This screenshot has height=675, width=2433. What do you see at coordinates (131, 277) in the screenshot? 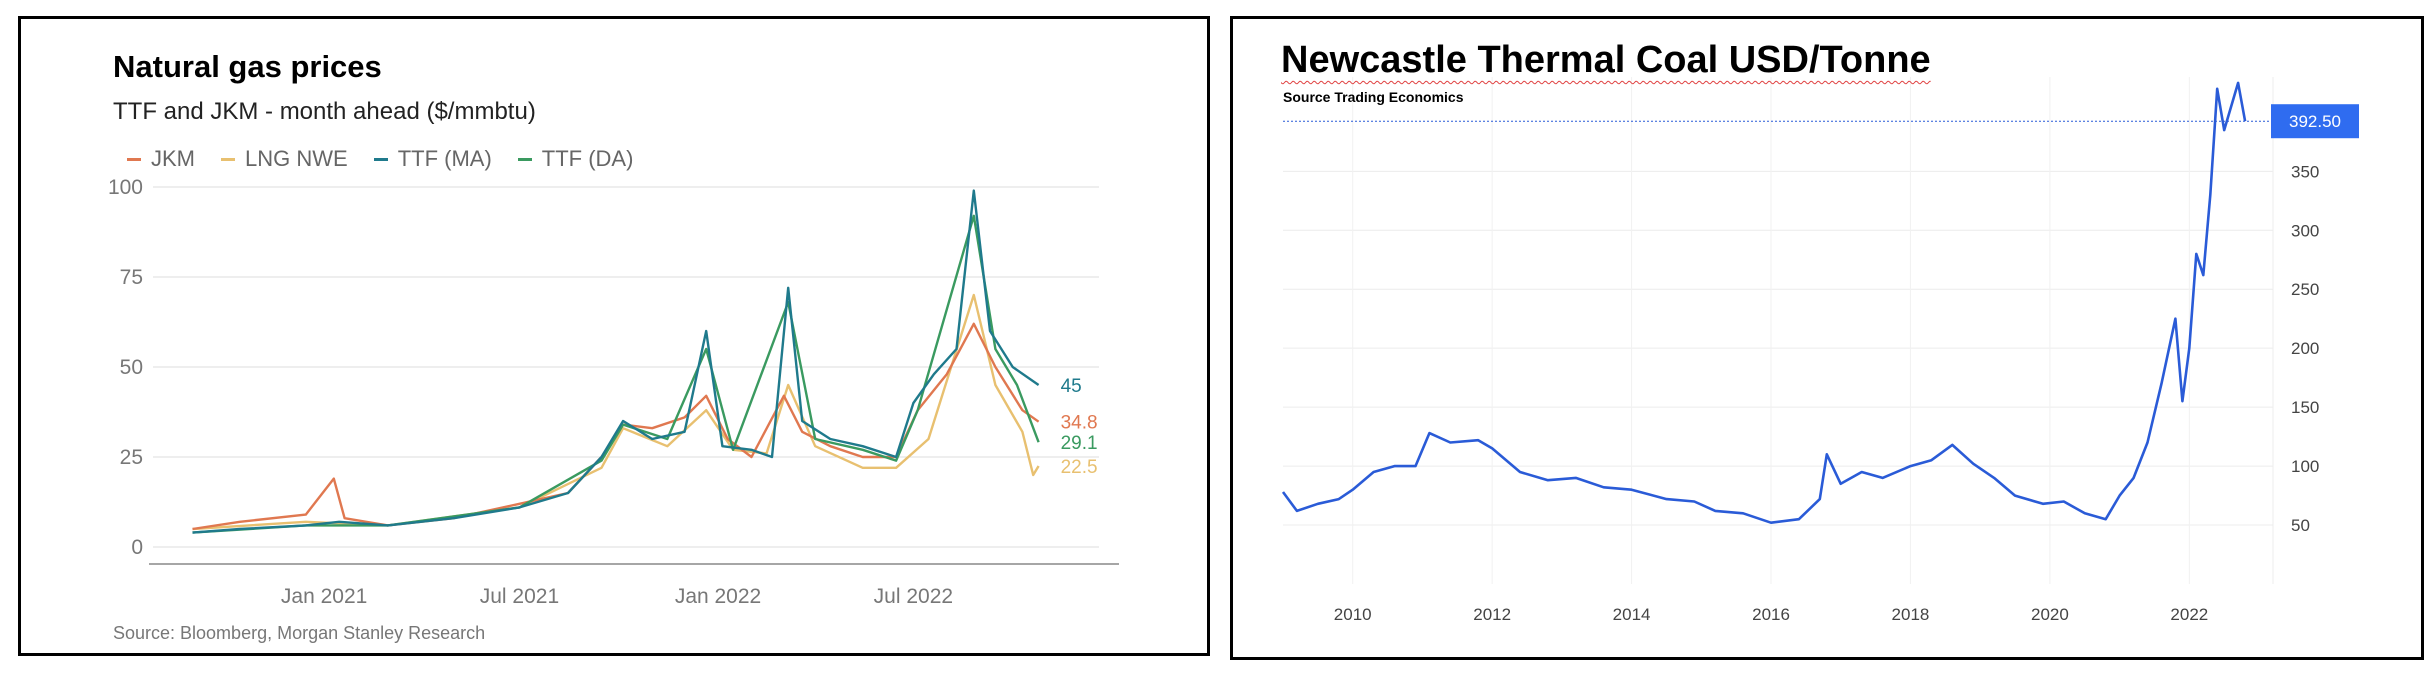
I see `y-tick-label: 75` at bounding box center [131, 277].